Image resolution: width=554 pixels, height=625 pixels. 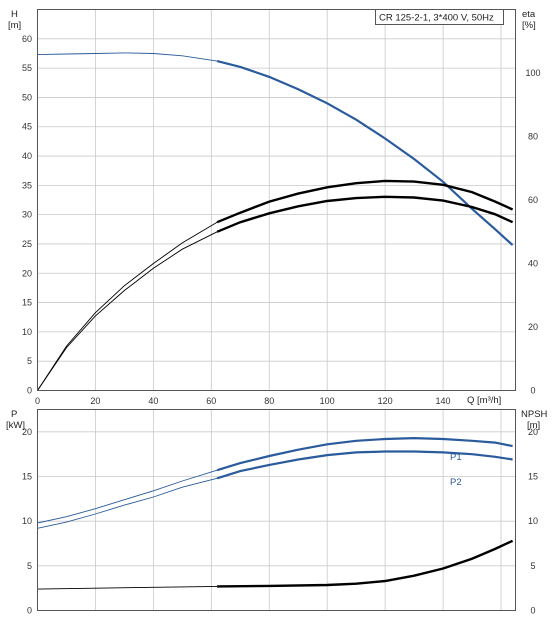 I want to click on x-tick-label: 80, so click(x=269, y=401).